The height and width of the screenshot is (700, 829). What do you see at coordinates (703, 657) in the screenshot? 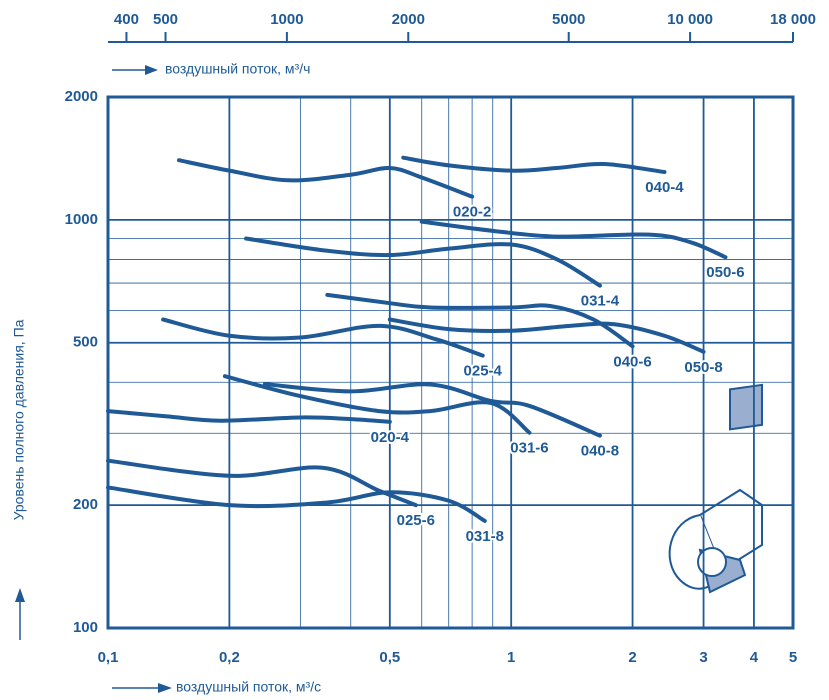
I see `x-tick-label: 3` at bounding box center [703, 657].